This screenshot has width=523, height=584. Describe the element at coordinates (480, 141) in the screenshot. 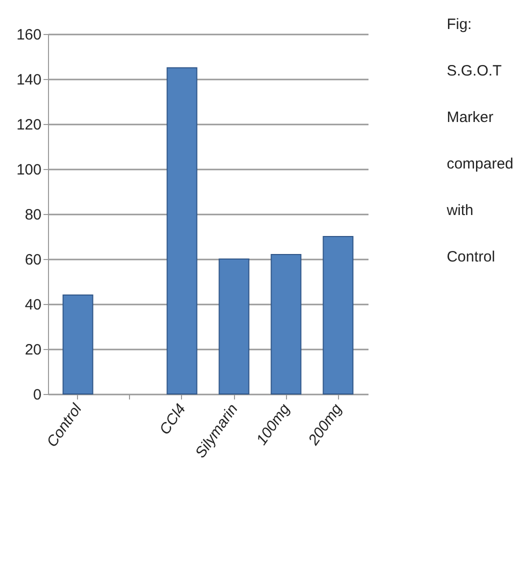

I see `chart-title: Fig: S.G.O.T Marker compared with Control` at that location.